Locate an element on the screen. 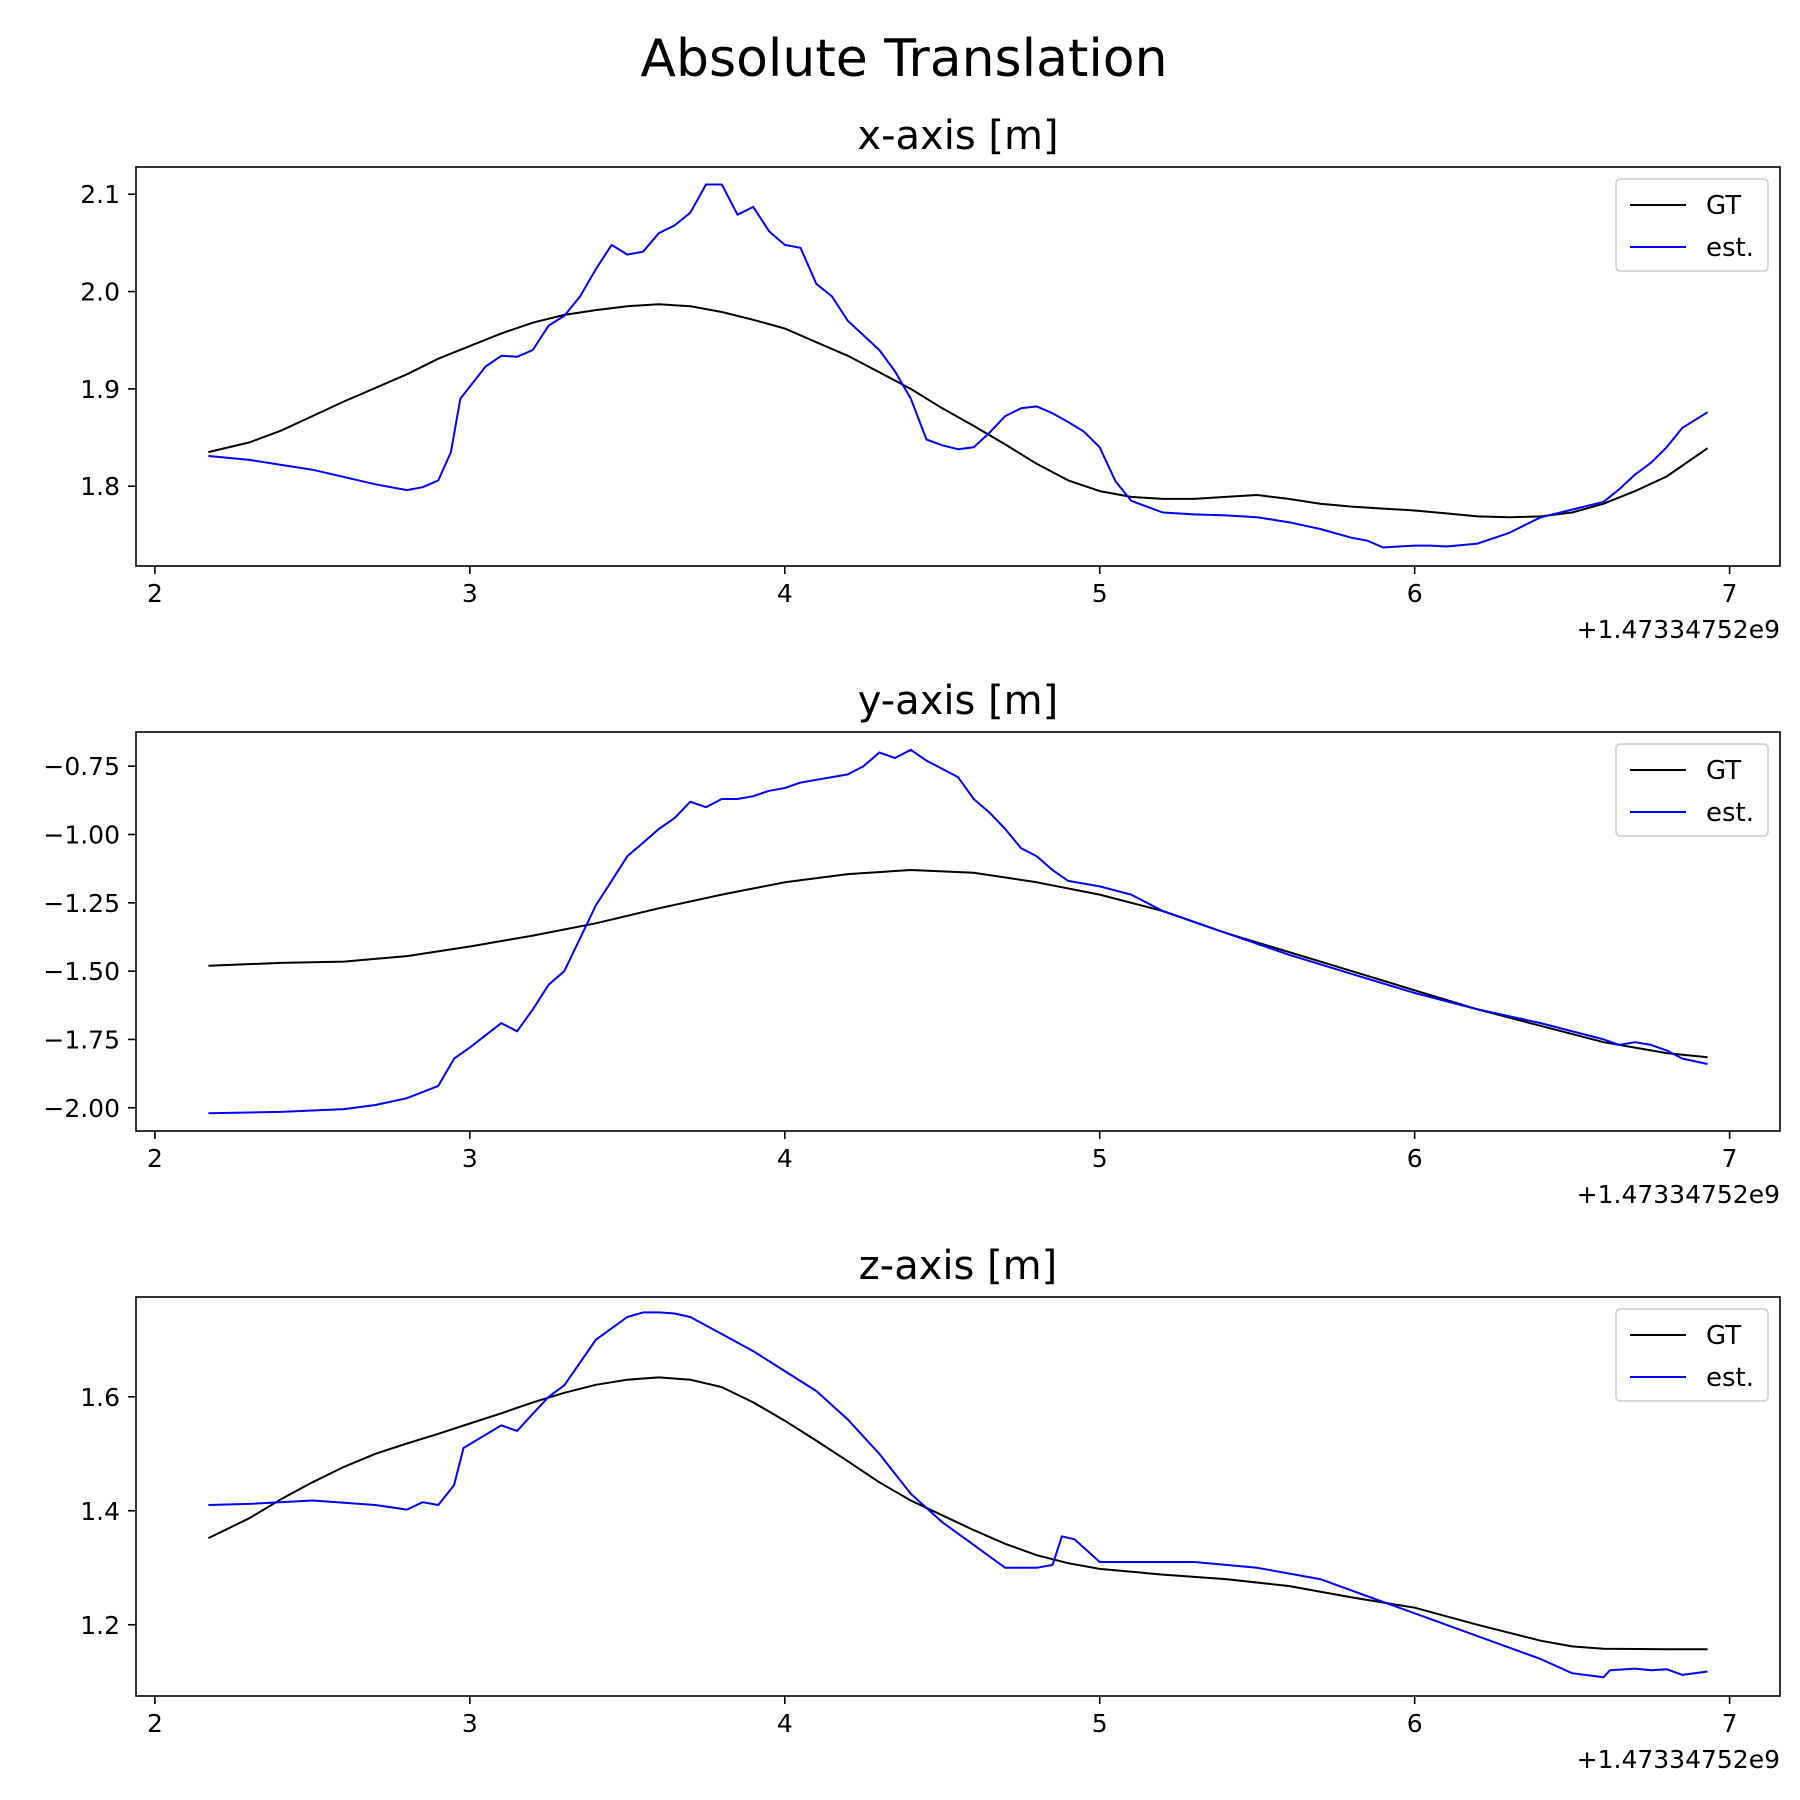  y-tick-label: 2.1 is located at coordinates (100, 194).